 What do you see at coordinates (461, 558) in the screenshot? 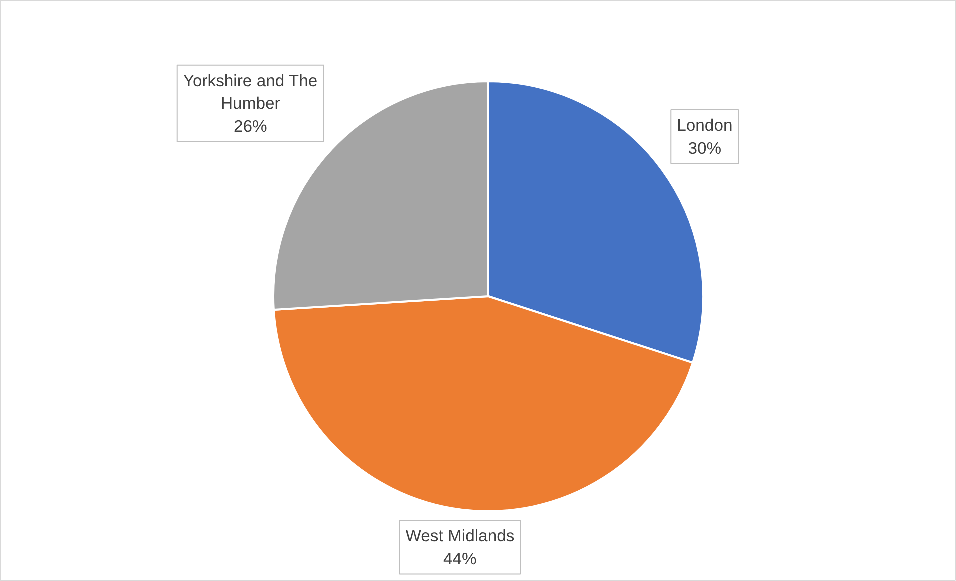
I see `data-label: 44%` at bounding box center [461, 558].